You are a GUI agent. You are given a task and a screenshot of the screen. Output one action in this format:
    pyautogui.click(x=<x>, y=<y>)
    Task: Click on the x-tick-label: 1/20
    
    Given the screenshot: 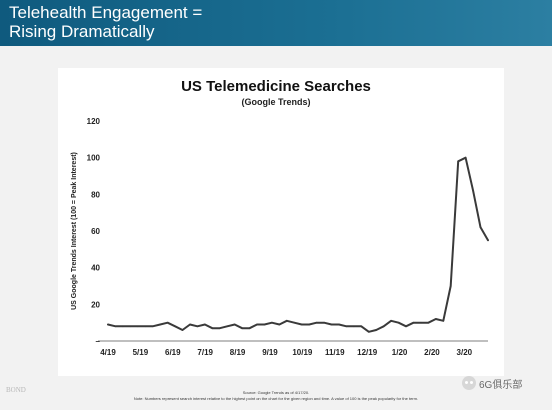 What is the action you would take?
    pyautogui.click(x=400, y=352)
    